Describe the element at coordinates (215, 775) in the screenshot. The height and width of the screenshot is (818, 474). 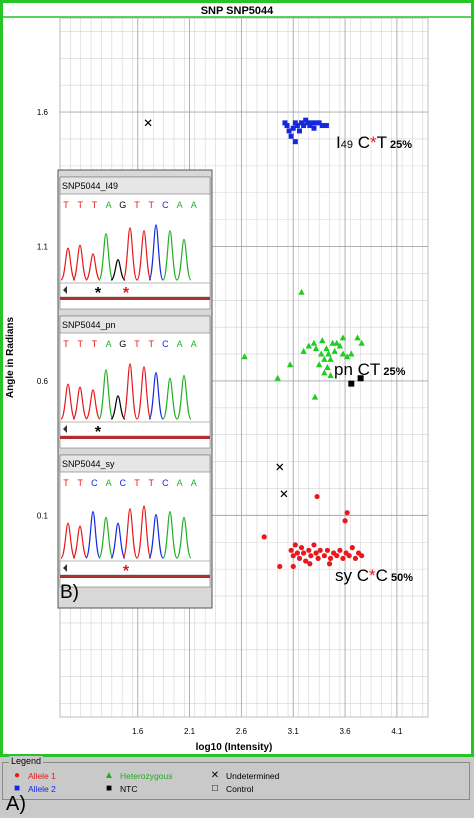
I see `legend-marker: ✕` at that location.